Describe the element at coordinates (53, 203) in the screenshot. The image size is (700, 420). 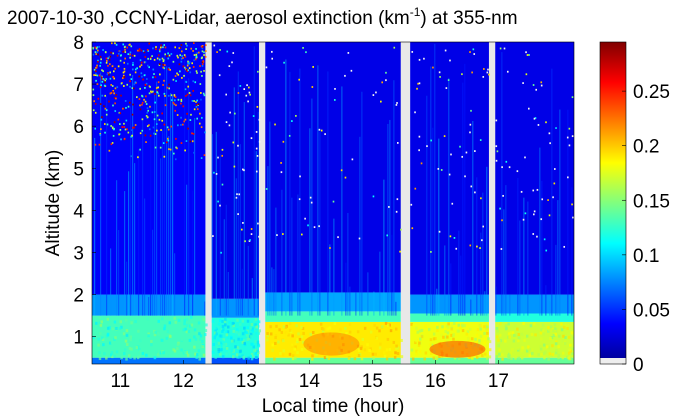
I see `y-axis-label: Altitude (km)` at that location.